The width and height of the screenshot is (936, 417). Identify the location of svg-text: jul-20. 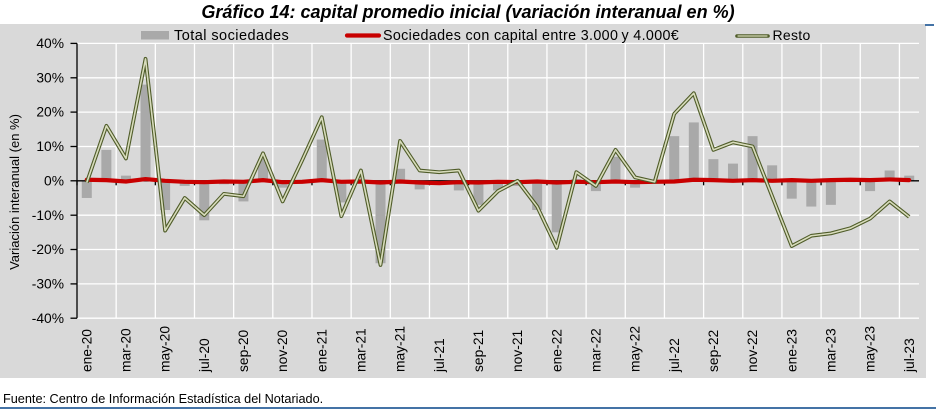
(204, 355).